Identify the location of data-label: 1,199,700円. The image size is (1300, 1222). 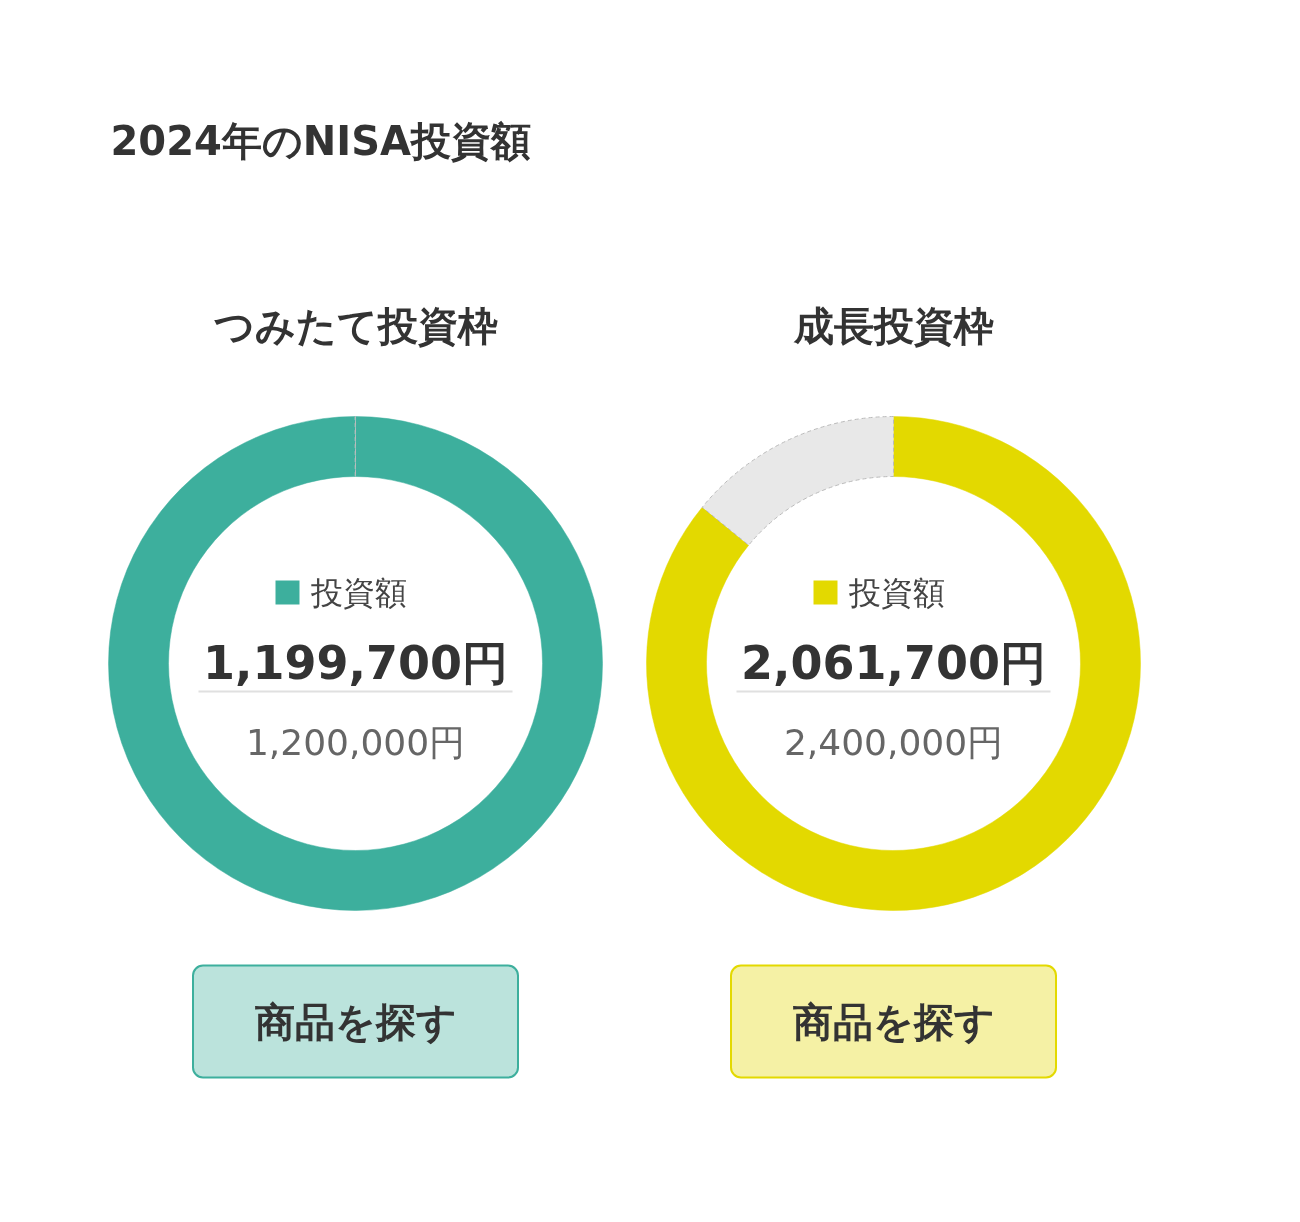
(355, 662).